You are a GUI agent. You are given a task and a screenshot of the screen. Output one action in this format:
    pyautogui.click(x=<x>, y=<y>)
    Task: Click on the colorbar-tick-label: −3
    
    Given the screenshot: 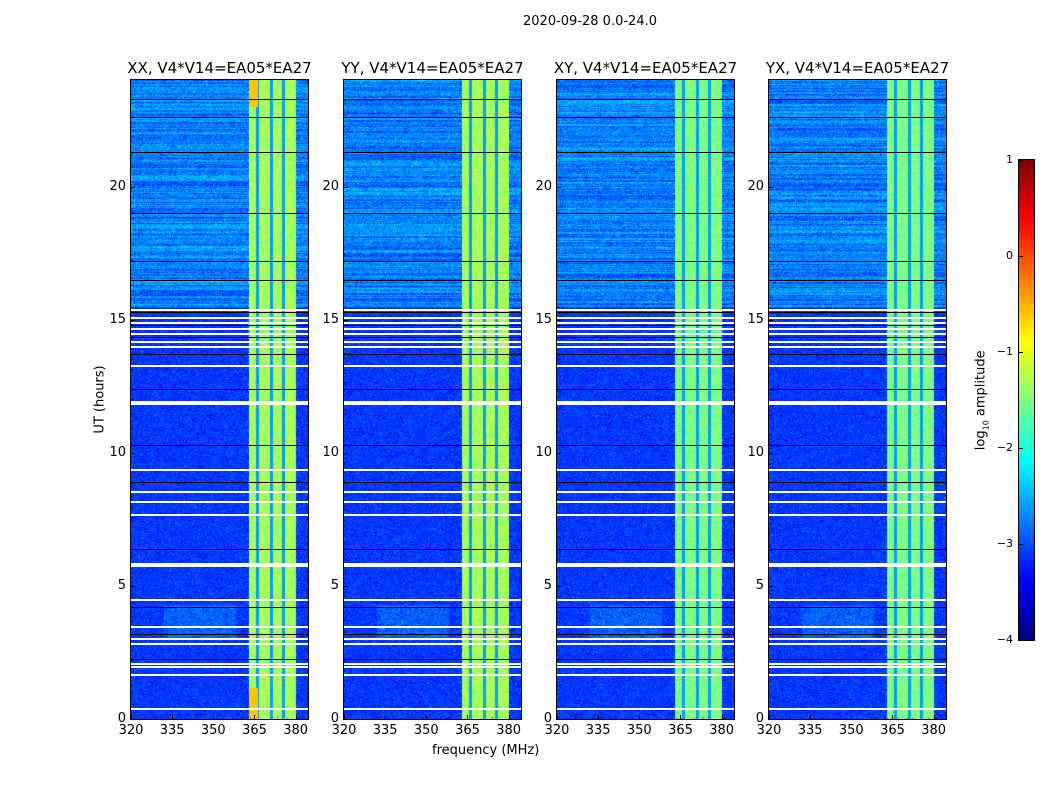 What is the action you would take?
    pyautogui.click(x=1004, y=543)
    